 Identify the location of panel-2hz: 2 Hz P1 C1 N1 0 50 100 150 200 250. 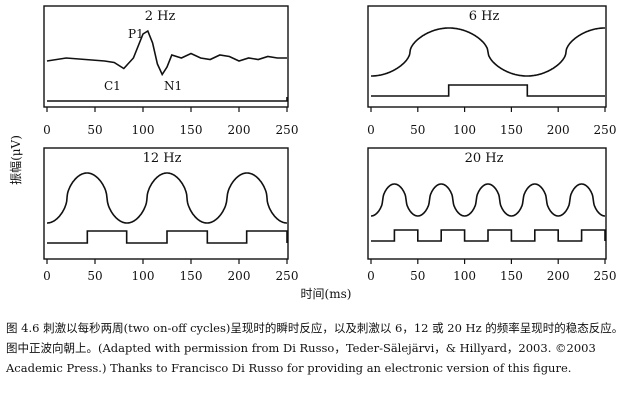
(170, 71).